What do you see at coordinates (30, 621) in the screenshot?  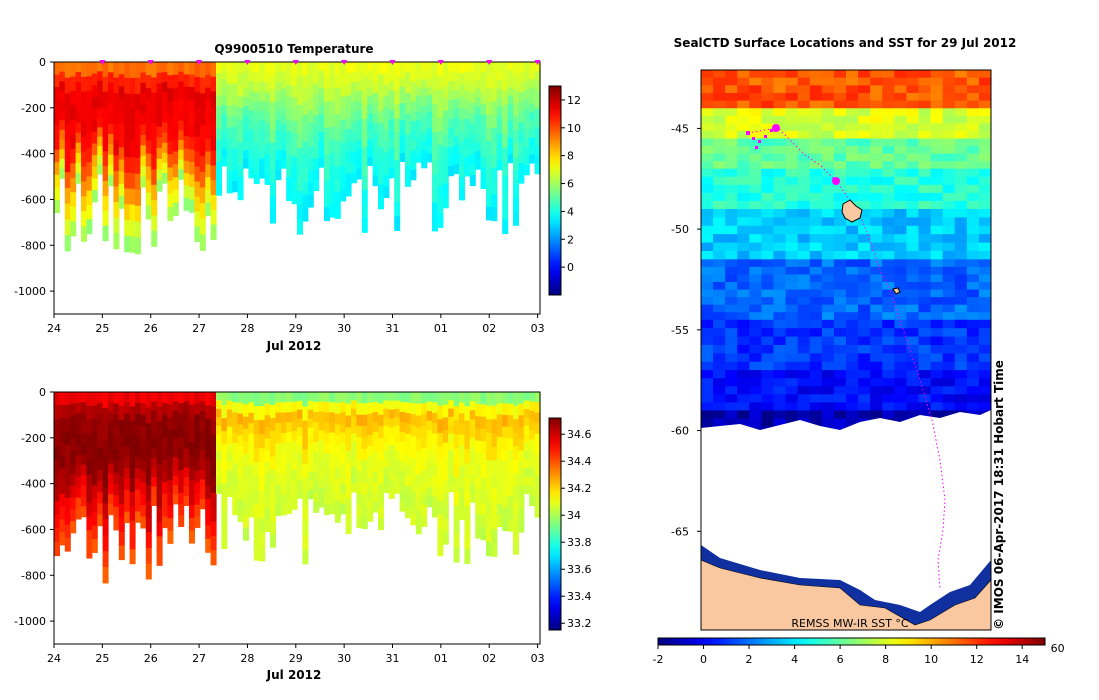 I see `y-tick-label: -1000` at bounding box center [30, 621].